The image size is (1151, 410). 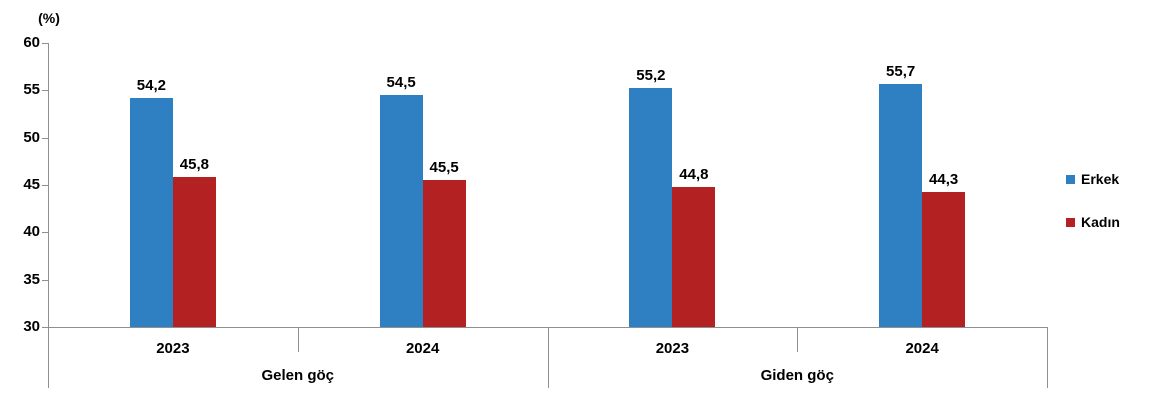 I want to click on y-axis-tick-label: 55, so click(x=31, y=90).